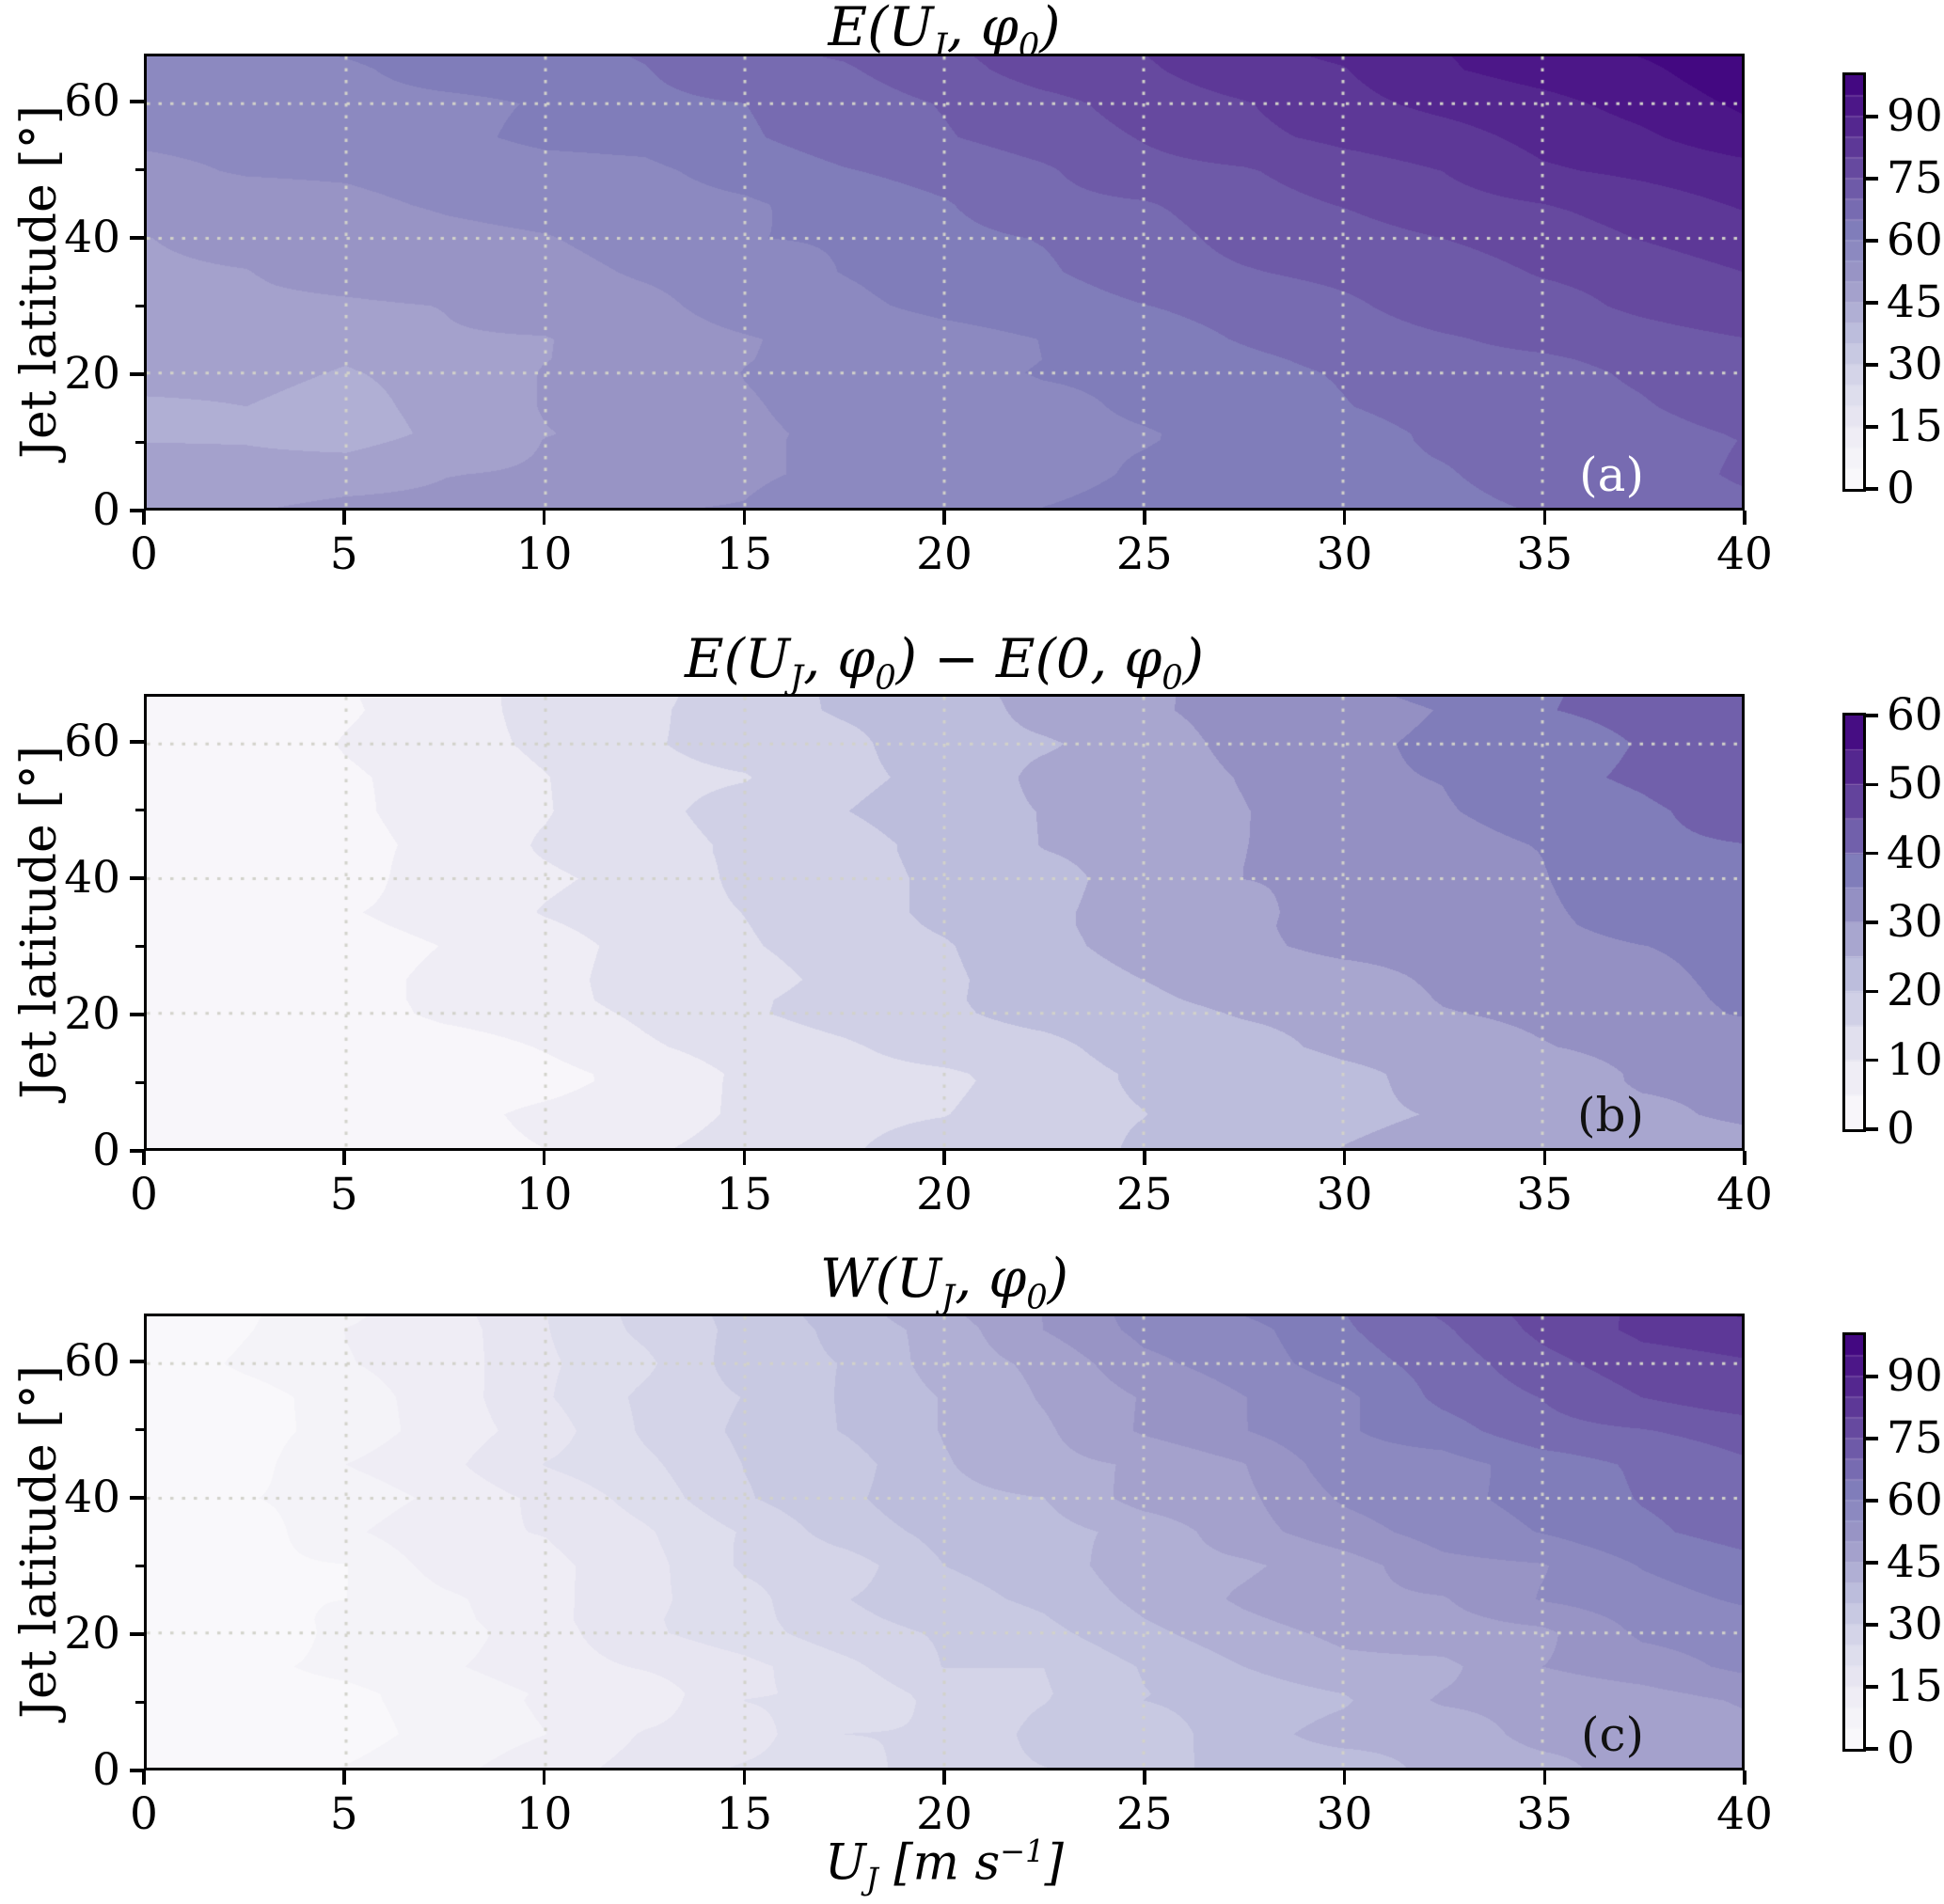 This screenshot has height=1904, width=1944. I want to click on x-axis-label: UJ [m s−1], so click(944, 1865).